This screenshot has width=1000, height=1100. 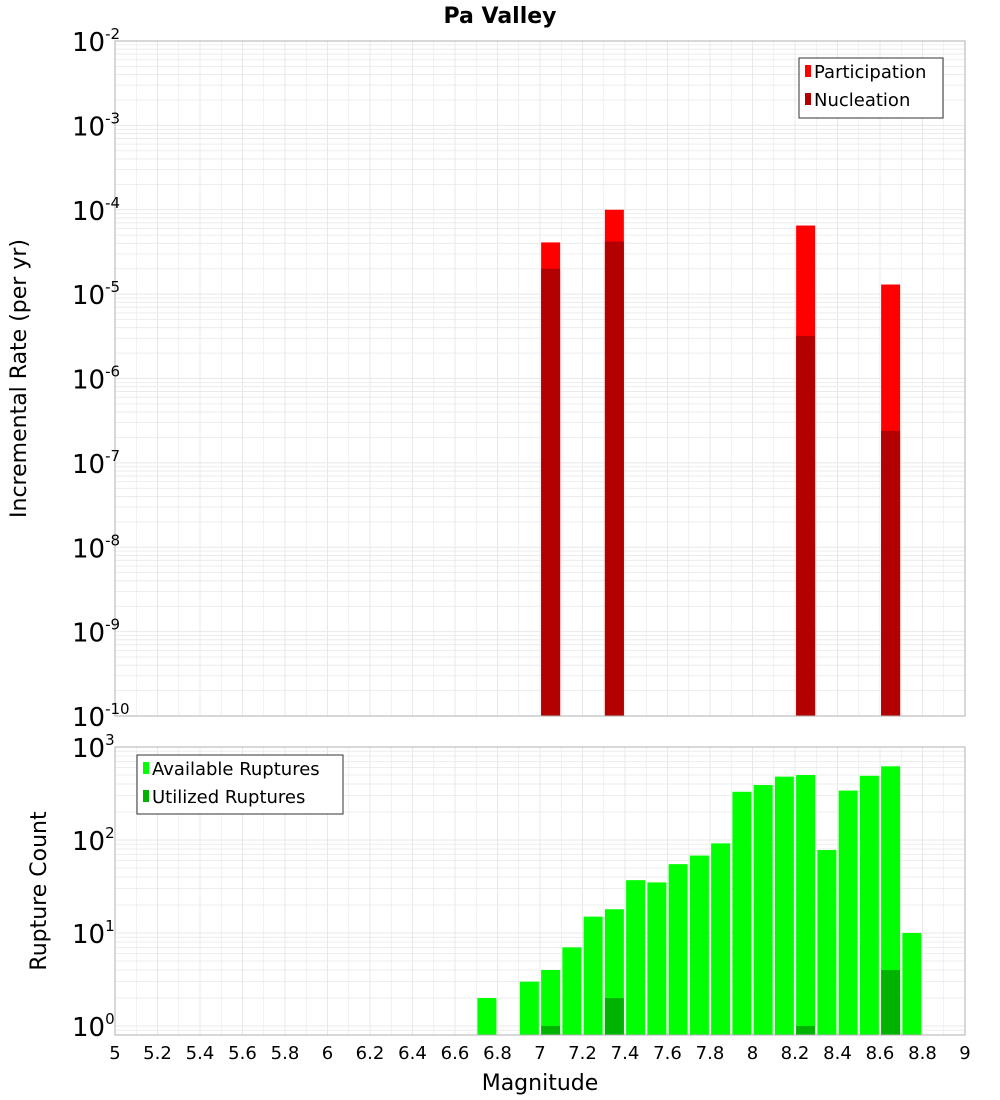 I want to click on x-tick-label: 6, so click(x=327, y=1053).